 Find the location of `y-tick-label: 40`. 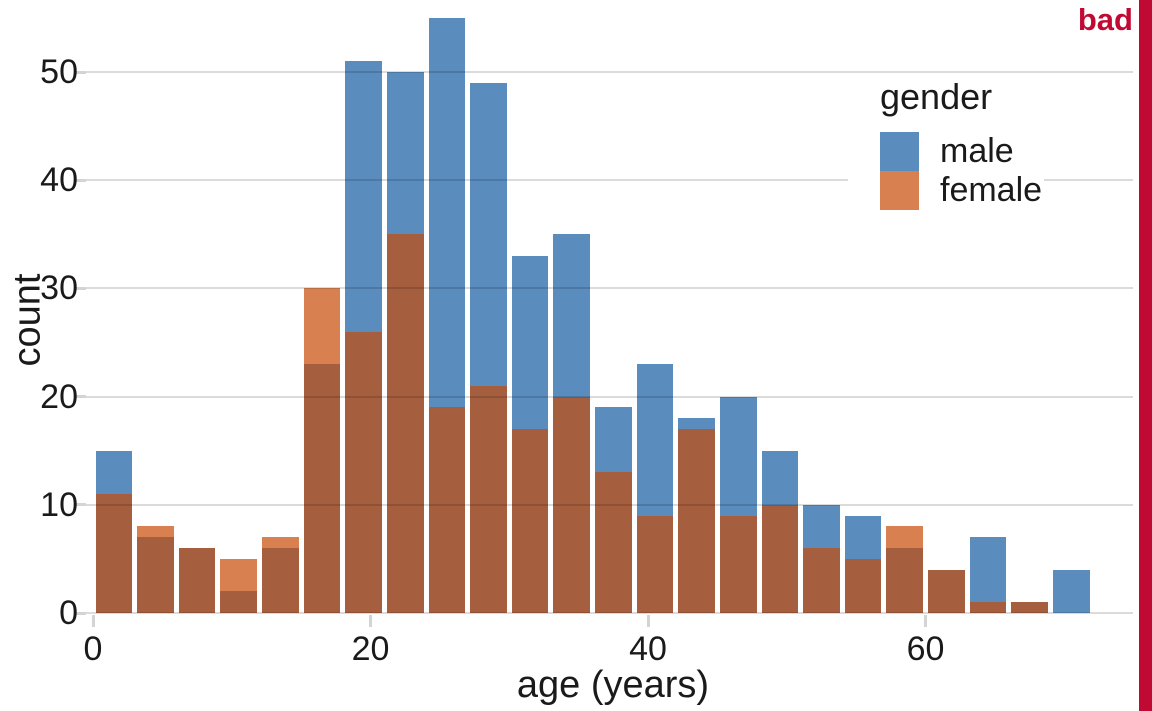

y-tick-label: 40 is located at coordinates (59, 180).